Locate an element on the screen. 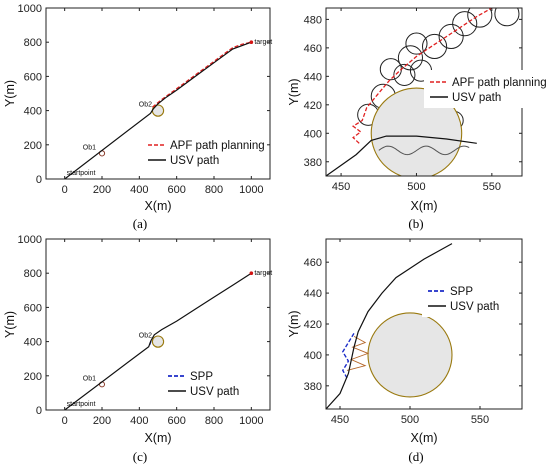  y-tick-label: 480 is located at coordinates (313, 20).